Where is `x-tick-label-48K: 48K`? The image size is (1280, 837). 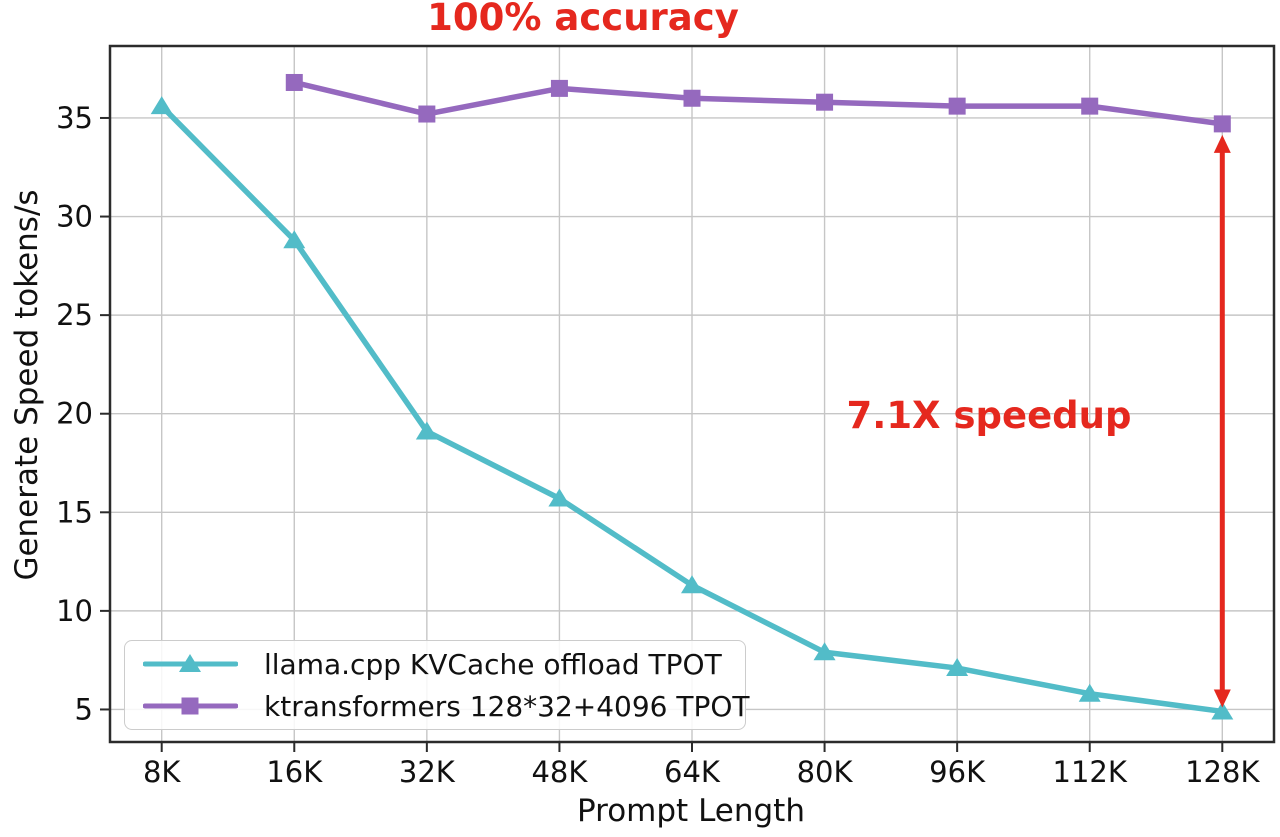 x-tick-label-48K: 48K is located at coordinates (559, 772).